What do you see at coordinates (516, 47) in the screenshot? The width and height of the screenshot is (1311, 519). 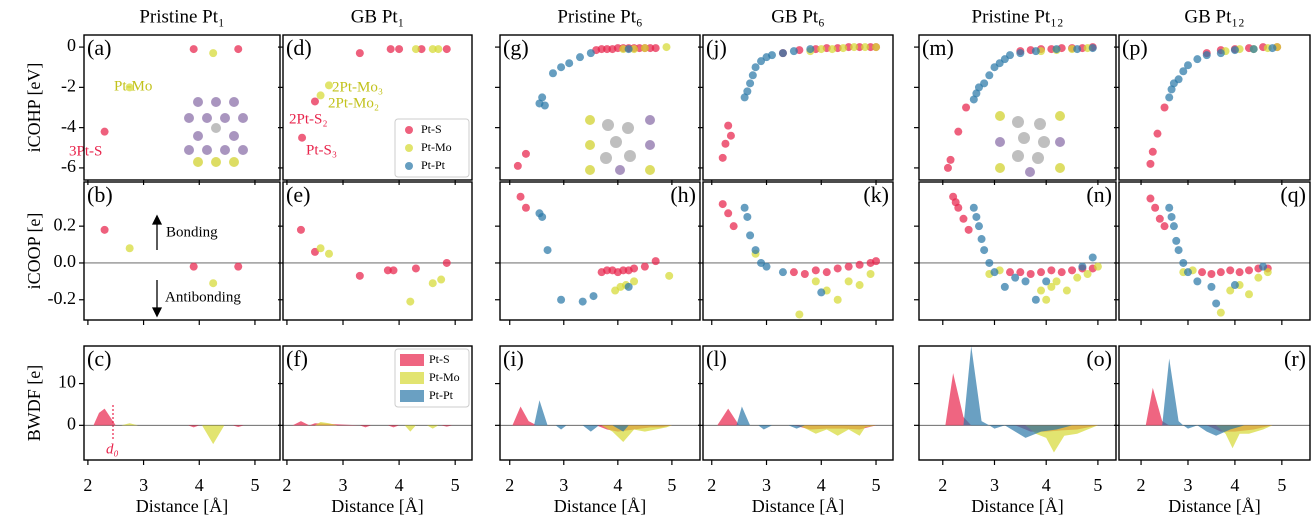 I see `panel-letter: (g)` at bounding box center [516, 47].